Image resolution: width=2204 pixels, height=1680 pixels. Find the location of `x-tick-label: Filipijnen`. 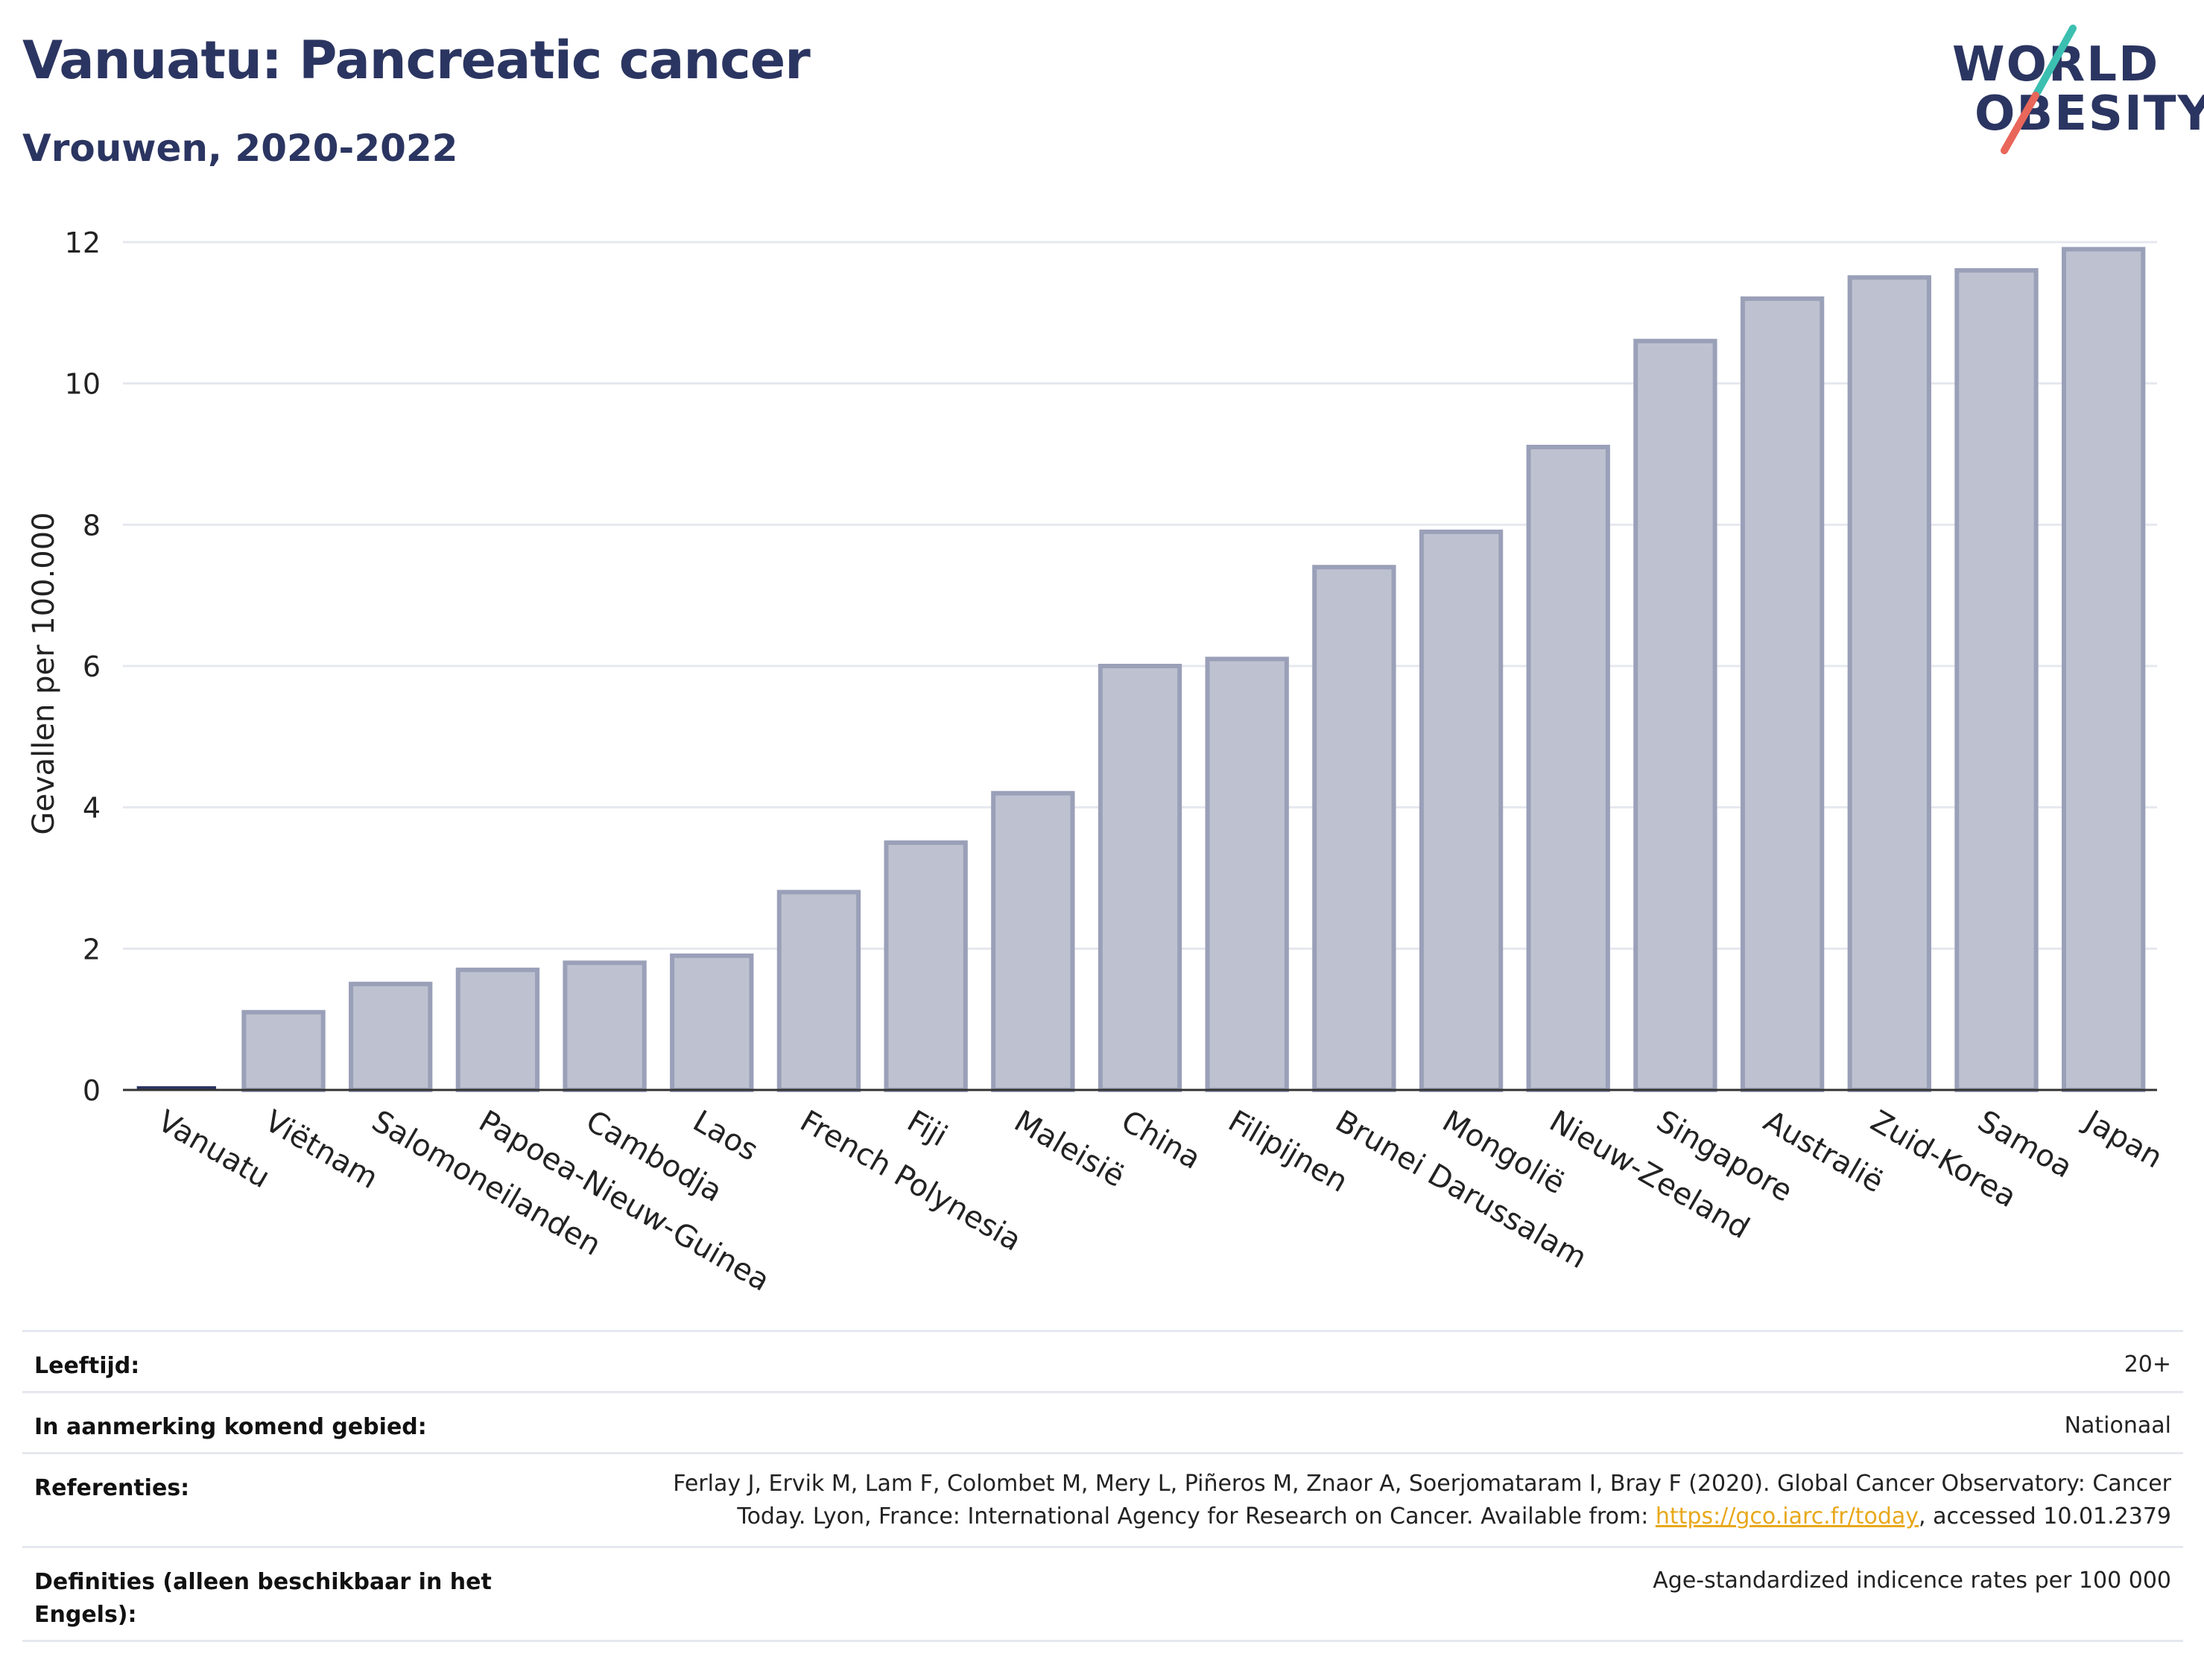

x-tick-label: Filipijnen is located at coordinates (1288, 1151).